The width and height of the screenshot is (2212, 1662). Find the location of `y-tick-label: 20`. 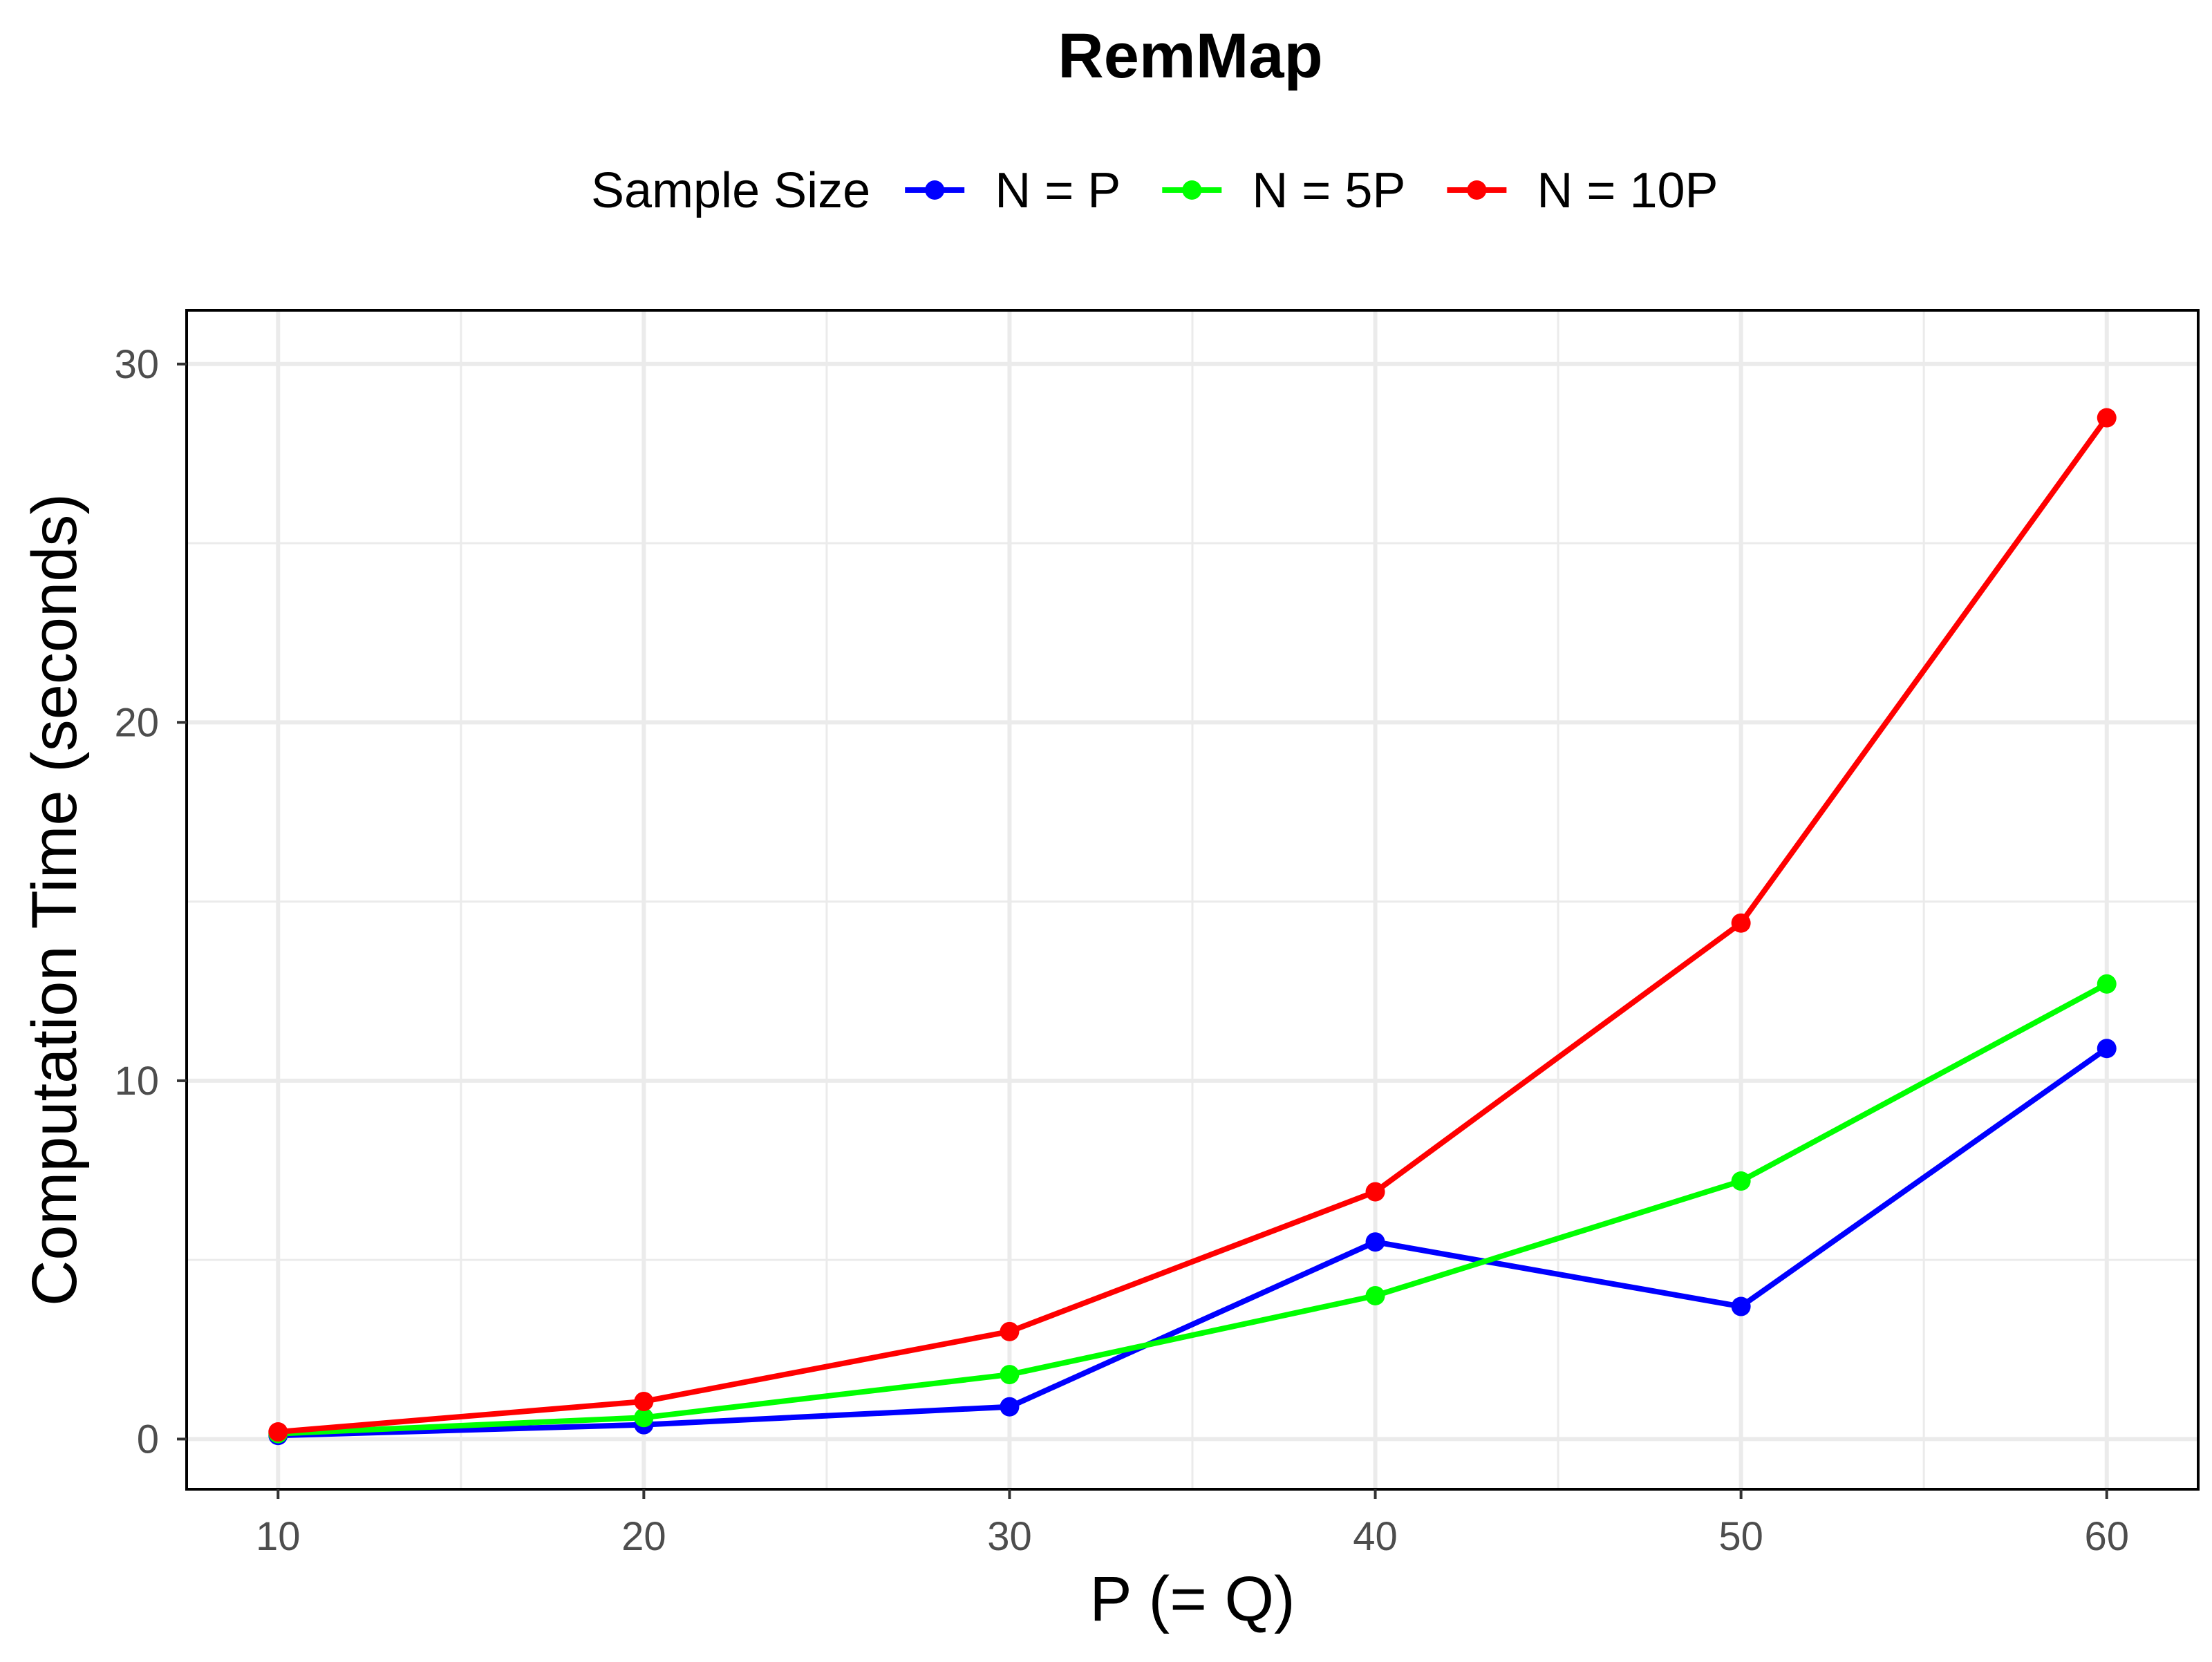

y-tick-label: 20 is located at coordinates (136, 722).